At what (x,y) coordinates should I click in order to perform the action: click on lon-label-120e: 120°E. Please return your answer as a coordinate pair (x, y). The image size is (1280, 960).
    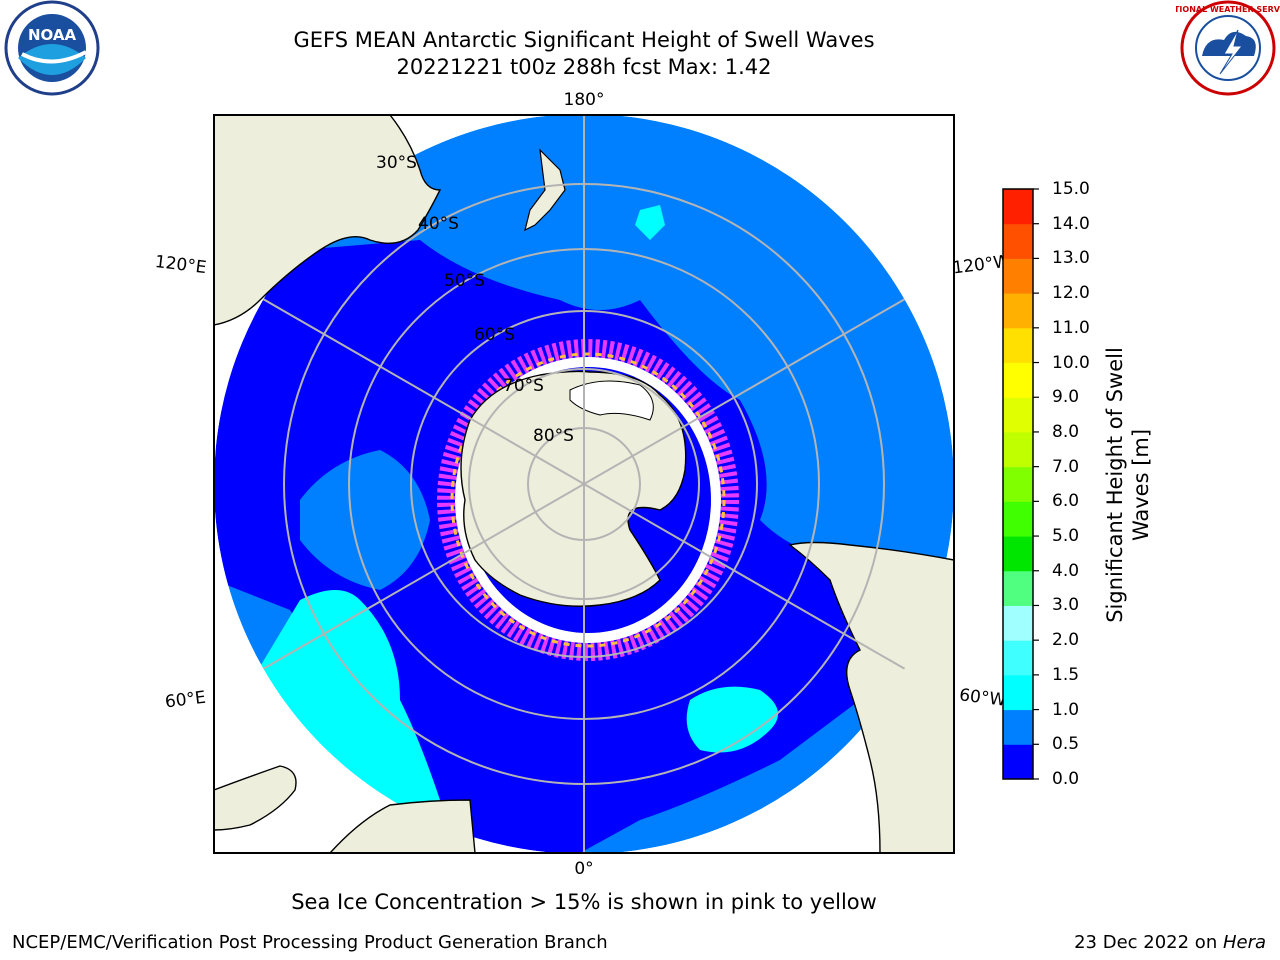
    Looking at the image, I should click on (181, 265).